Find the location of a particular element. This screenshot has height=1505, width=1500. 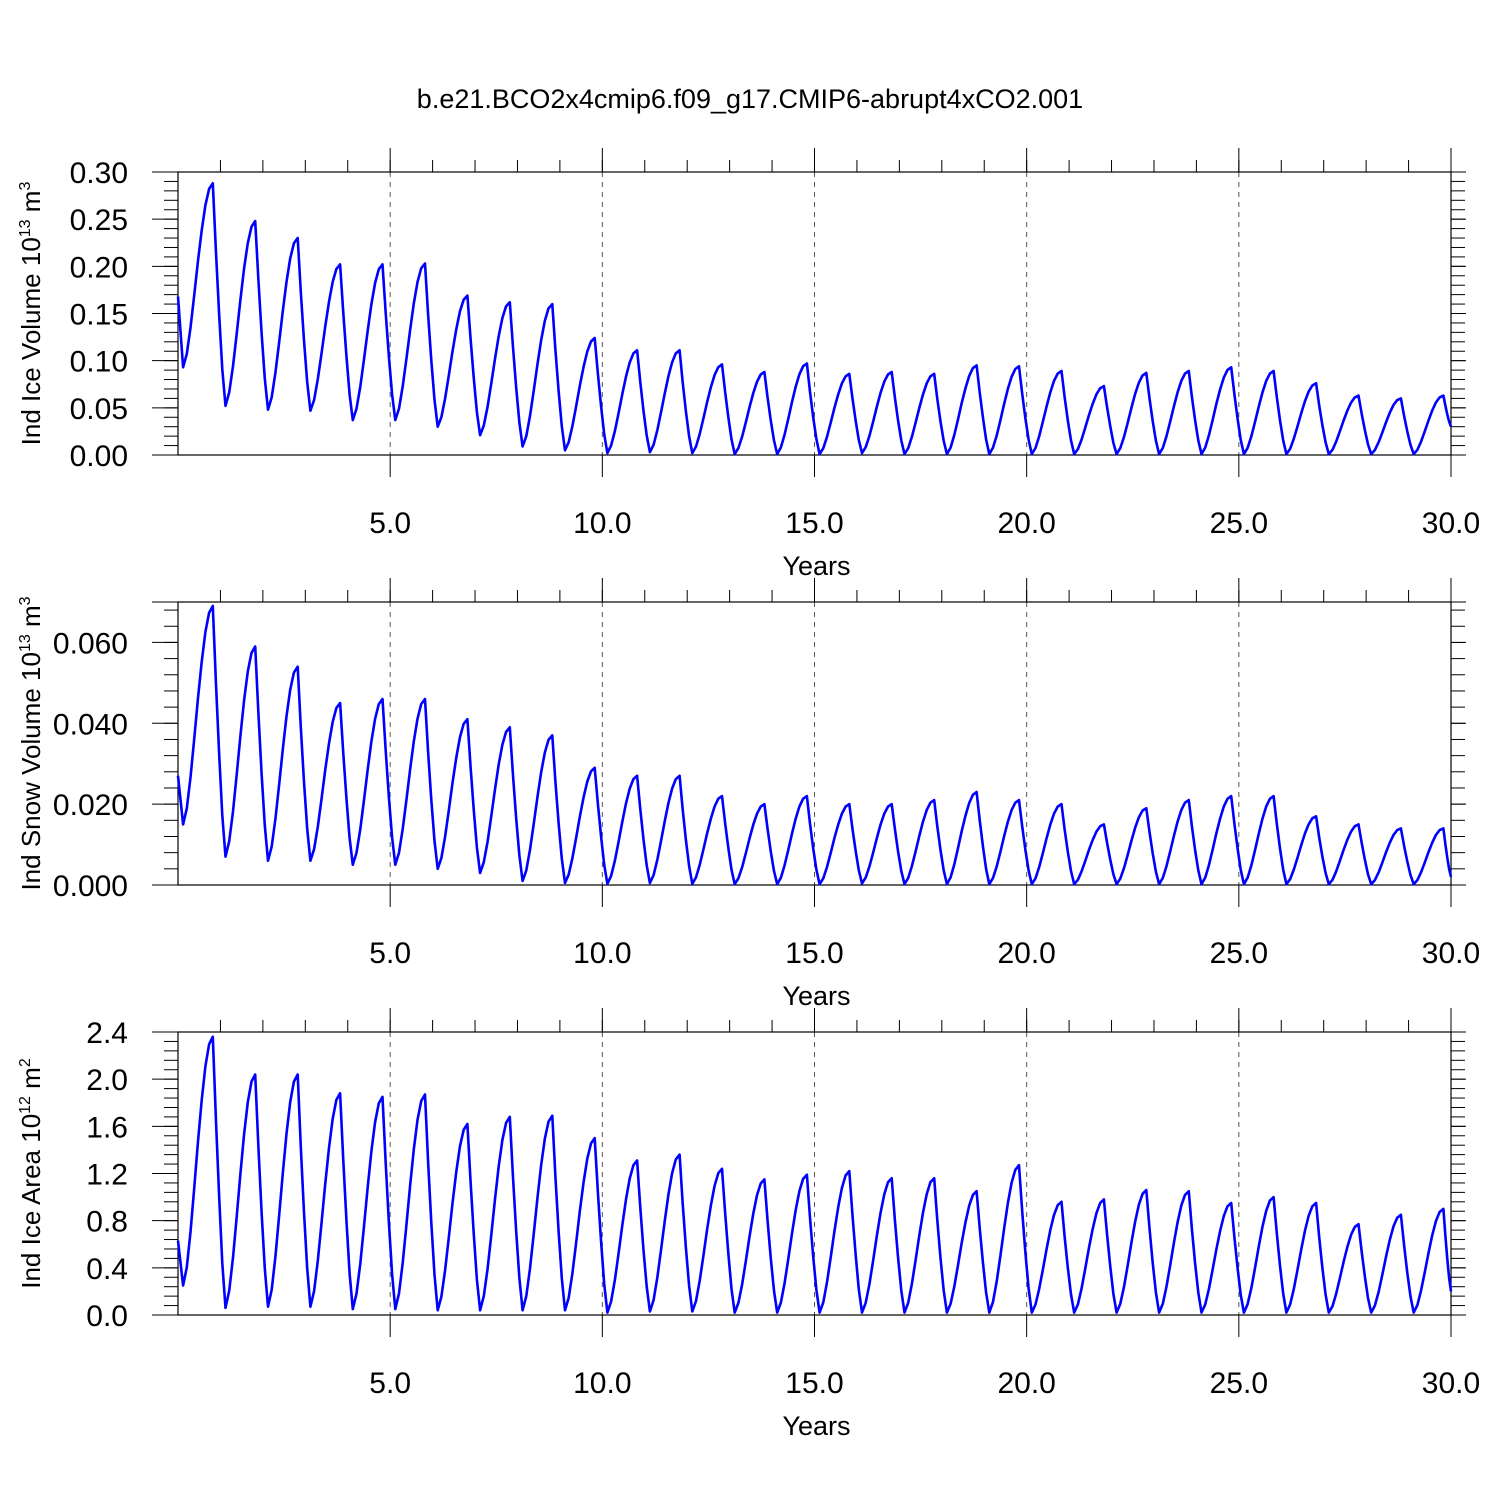

ytick-label: 0.000 is located at coordinates (90, 886).